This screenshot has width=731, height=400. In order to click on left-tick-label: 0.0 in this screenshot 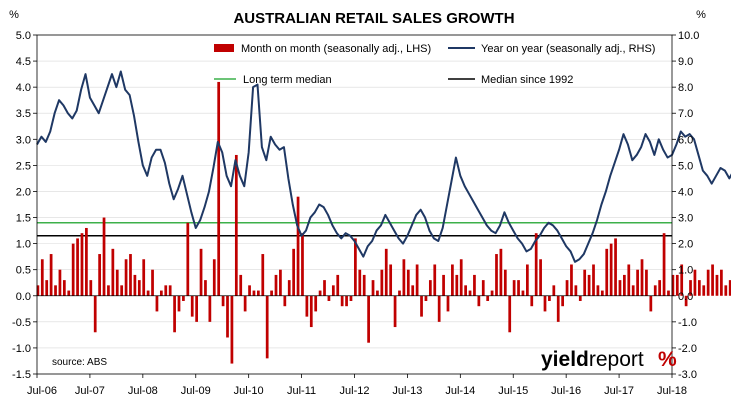, I will do `click(23, 297)`.